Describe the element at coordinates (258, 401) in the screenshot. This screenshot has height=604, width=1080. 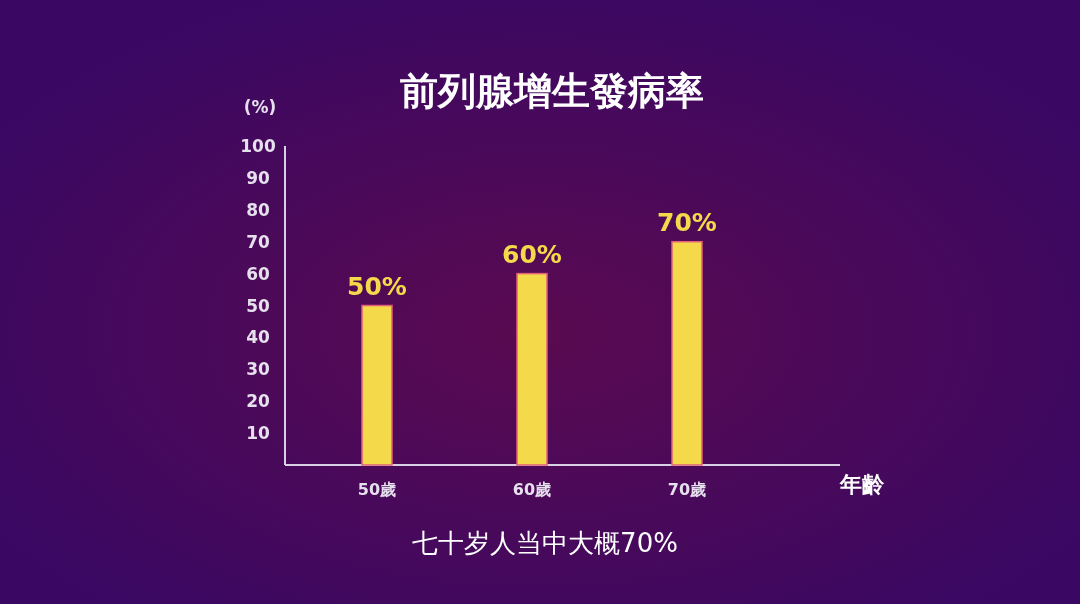
I see `y-tick-label: 20` at that location.